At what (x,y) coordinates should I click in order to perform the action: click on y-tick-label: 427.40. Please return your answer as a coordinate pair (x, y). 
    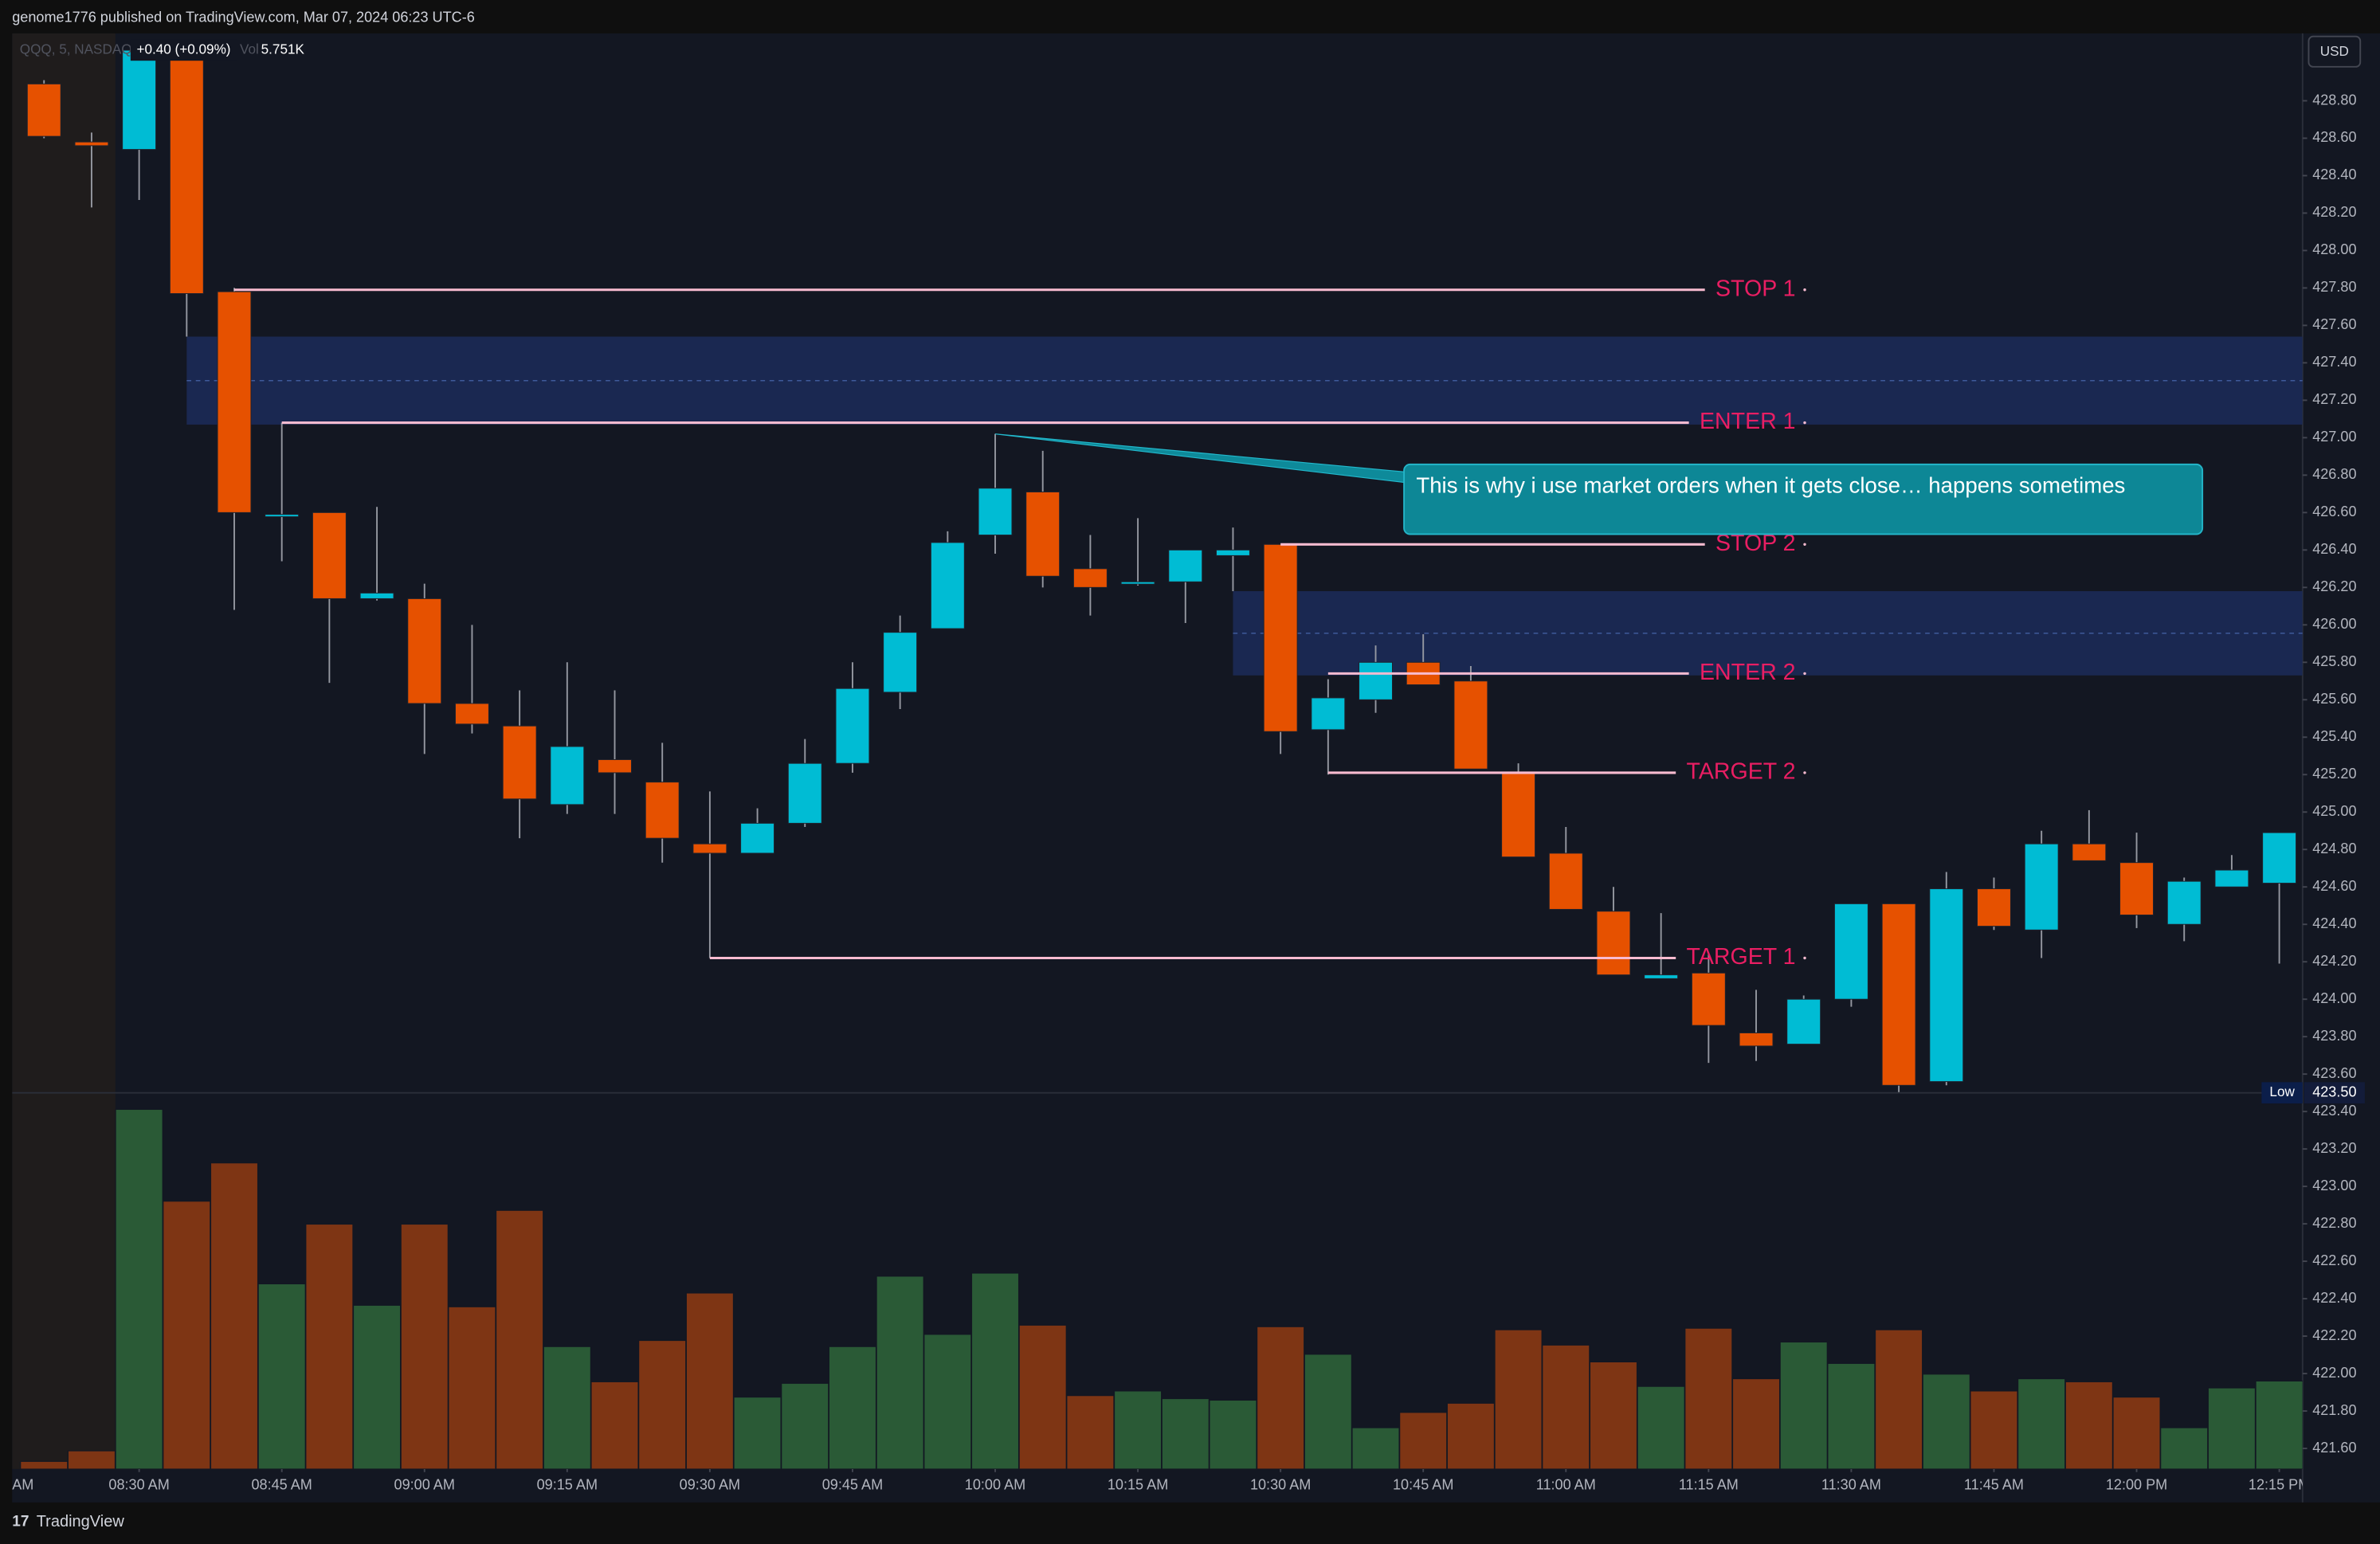
    Looking at the image, I should click on (2334, 362).